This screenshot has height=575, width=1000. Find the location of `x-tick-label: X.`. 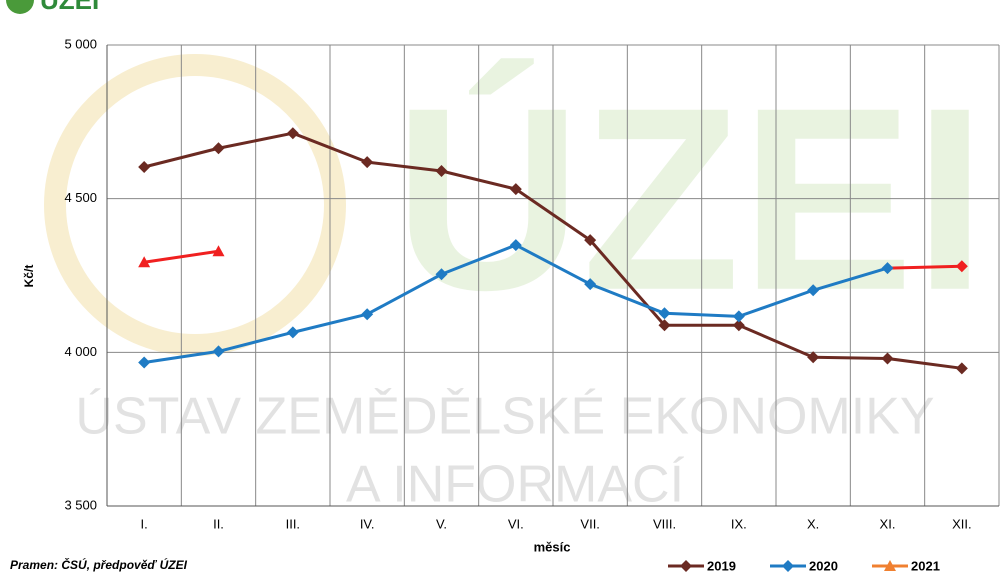

x-tick-label: X. is located at coordinates (813, 523).